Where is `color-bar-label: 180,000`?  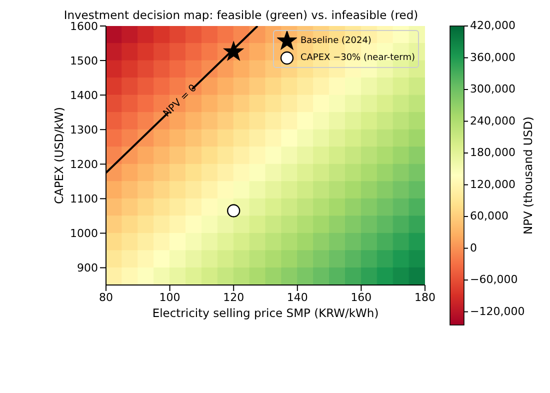 color-bar-label: 180,000 is located at coordinates (493, 153).